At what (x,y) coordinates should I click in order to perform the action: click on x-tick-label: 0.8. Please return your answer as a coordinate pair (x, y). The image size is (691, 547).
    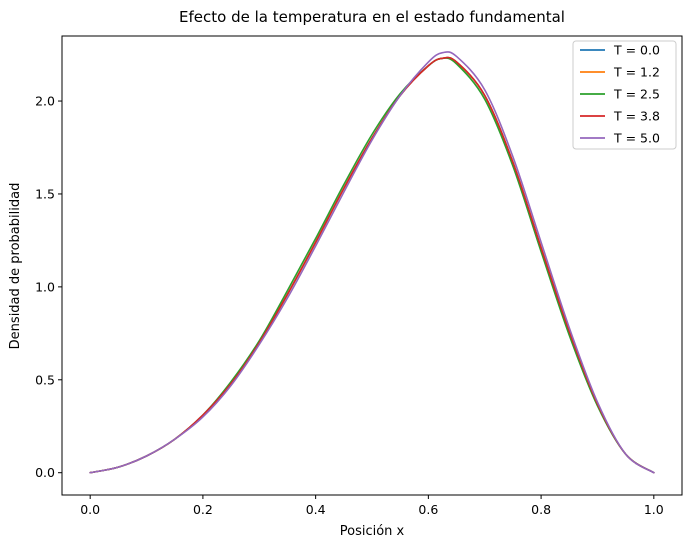
    Looking at the image, I should click on (541, 509).